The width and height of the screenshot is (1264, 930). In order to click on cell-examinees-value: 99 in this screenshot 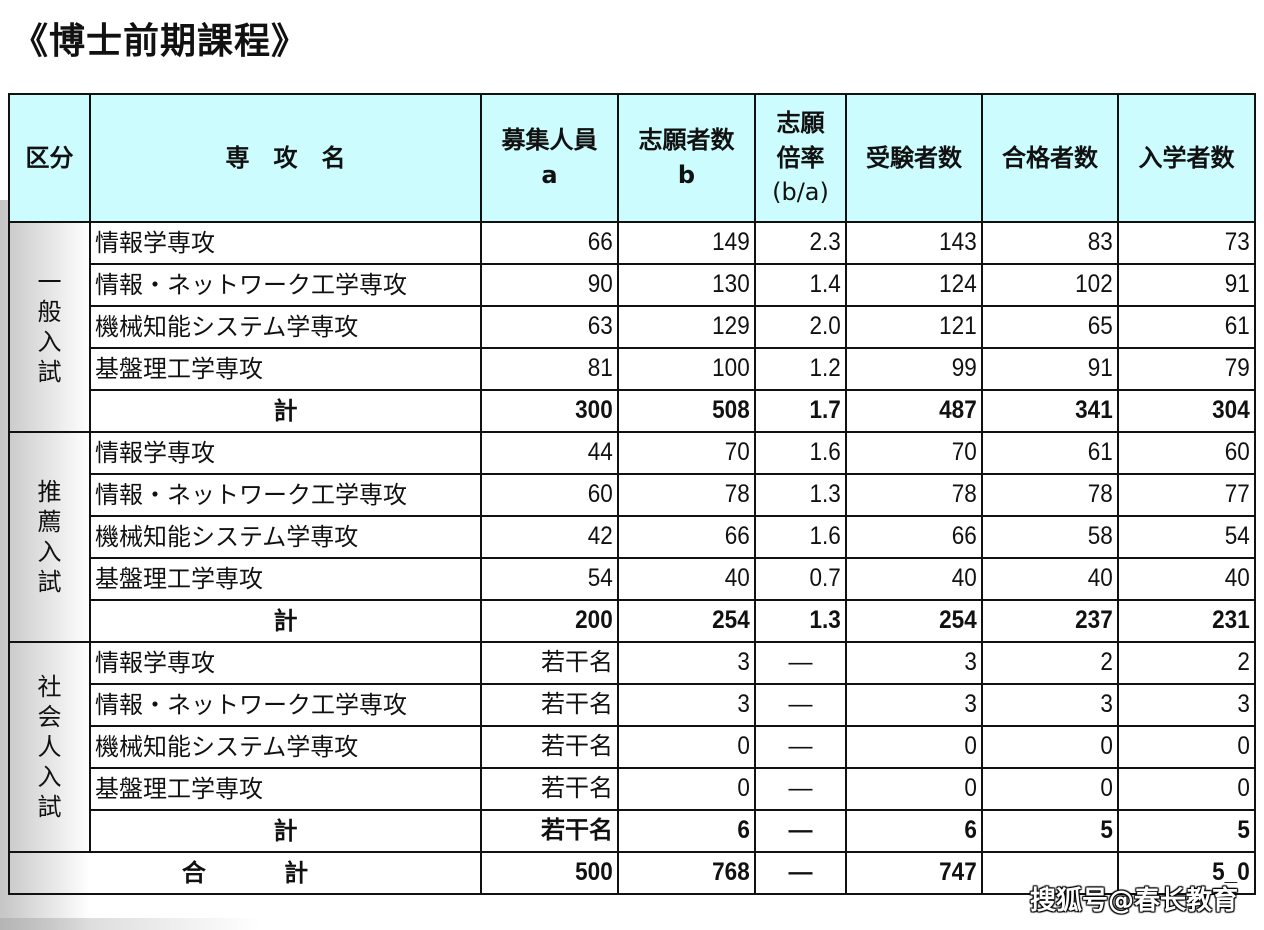, I will do `click(964, 368)`.